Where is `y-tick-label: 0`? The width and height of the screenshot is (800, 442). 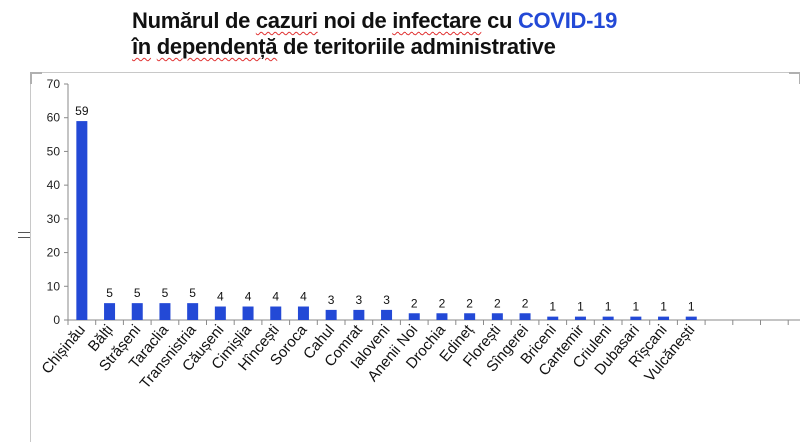
y-tick-label: 0 is located at coordinates (56, 320).